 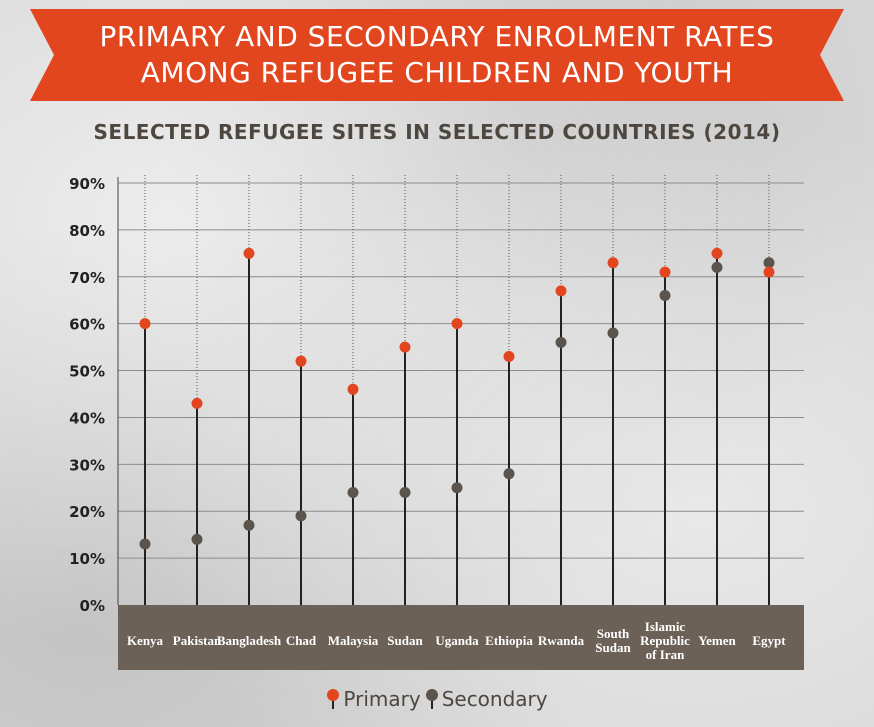 What do you see at coordinates (353, 640) in the screenshot?
I see `x-tick-label: Malaysia` at bounding box center [353, 640].